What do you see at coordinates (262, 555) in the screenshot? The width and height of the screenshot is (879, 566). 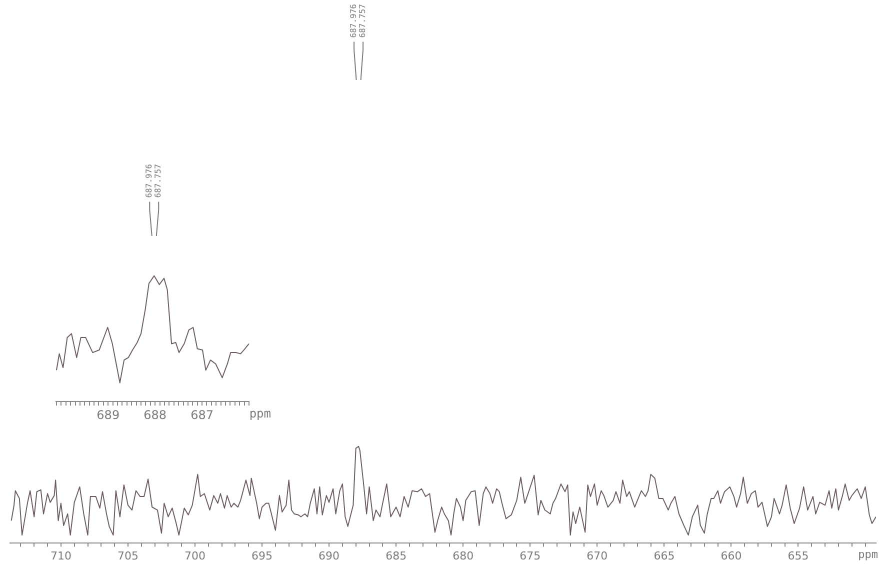 I see `x-tick-label: 695` at bounding box center [262, 555].